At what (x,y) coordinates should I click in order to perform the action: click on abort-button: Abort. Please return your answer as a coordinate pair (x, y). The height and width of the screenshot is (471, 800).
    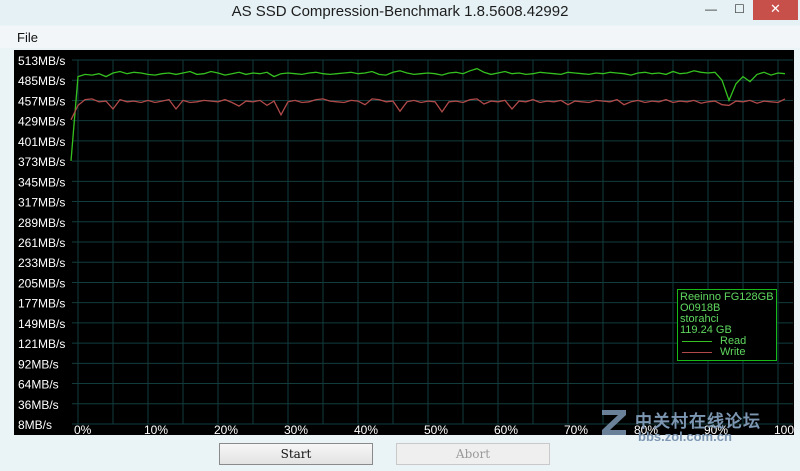
    Looking at the image, I should click on (473, 454).